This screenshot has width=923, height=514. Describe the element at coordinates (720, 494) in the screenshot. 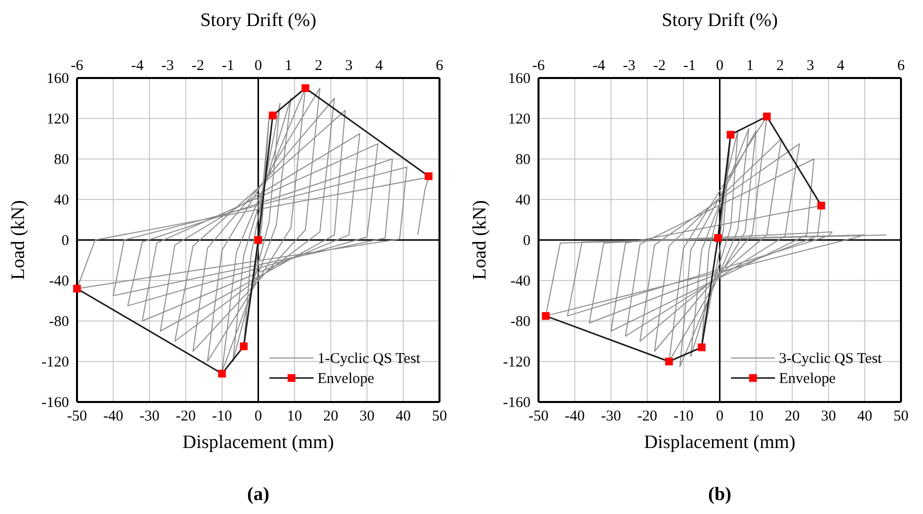

I see `text: (b)` at that location.